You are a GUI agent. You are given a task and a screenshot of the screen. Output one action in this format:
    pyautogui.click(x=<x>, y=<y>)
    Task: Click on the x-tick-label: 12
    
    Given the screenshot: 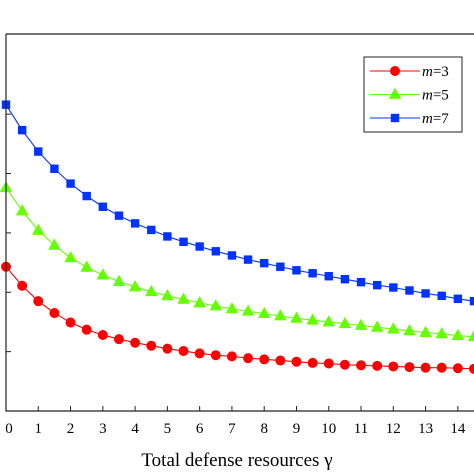 What is the action you would take?
    pyautogui.click(x=393, y=429)
    